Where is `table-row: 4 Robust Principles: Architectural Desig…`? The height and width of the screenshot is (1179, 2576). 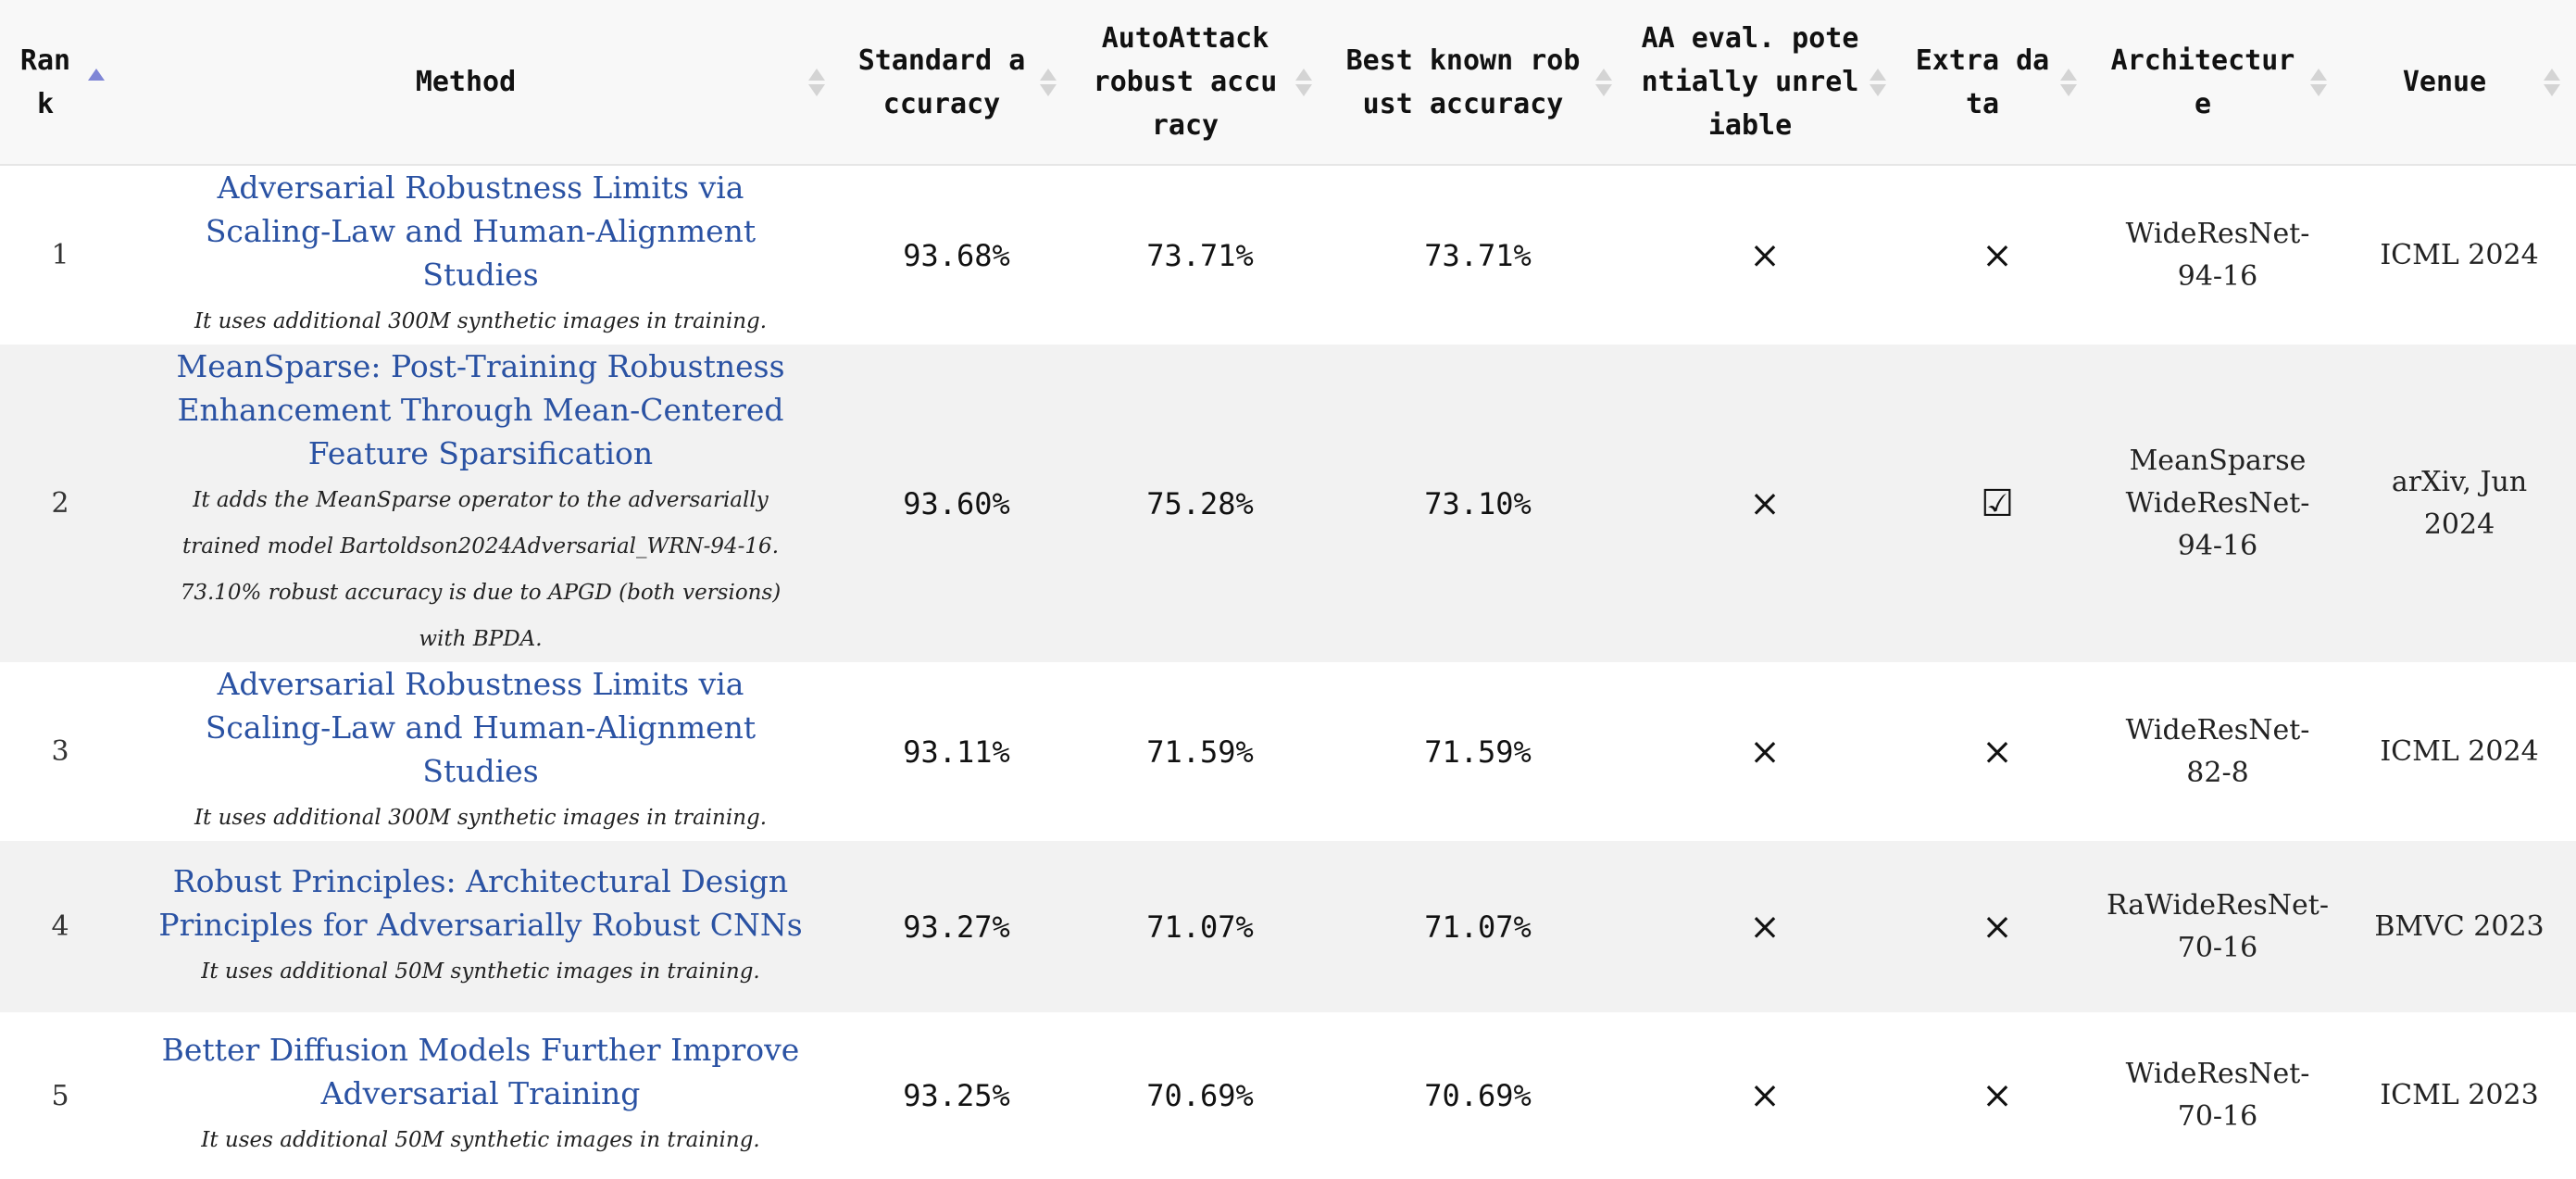
table-row: 4 Robust Principles: Architectural Desig… is located at coordinates (1288, 926).